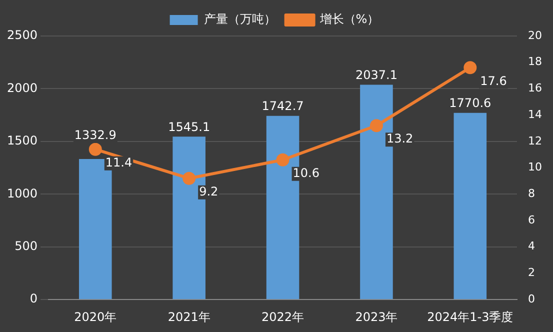  What do you see at coordinates (189, 127) in the screenshot?
I see `data-label: 1545.1` at bounding box center [189, 127].